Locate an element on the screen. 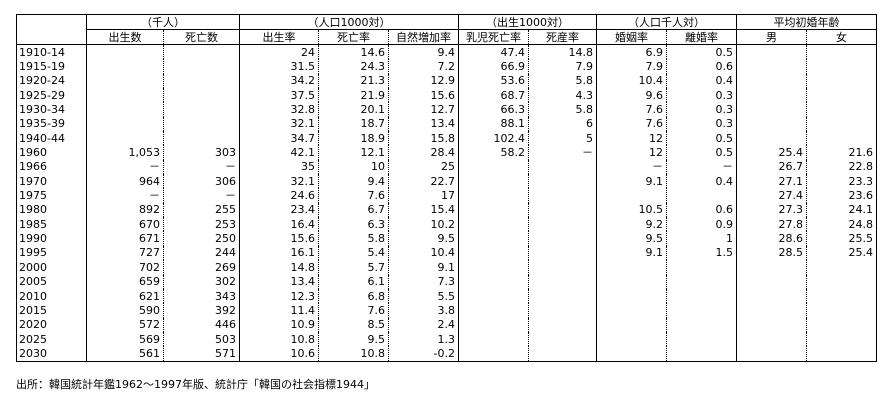 The height and width of the screenshot is (408, 896). group-header-thousand-persons: （千人） is located at coordinates (163, 22).